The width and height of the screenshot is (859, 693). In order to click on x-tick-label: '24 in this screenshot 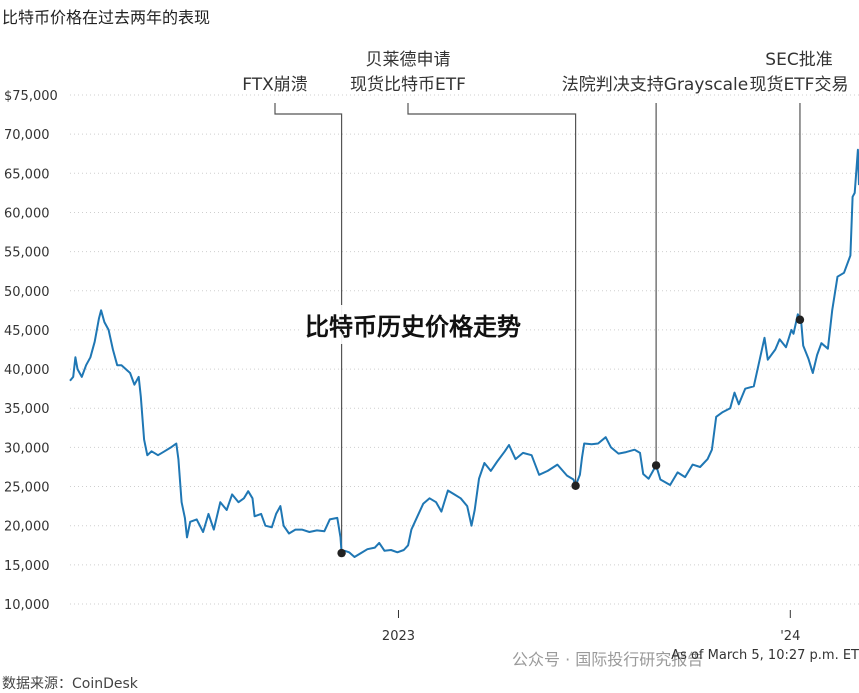, I will do `click(790, 636)`.